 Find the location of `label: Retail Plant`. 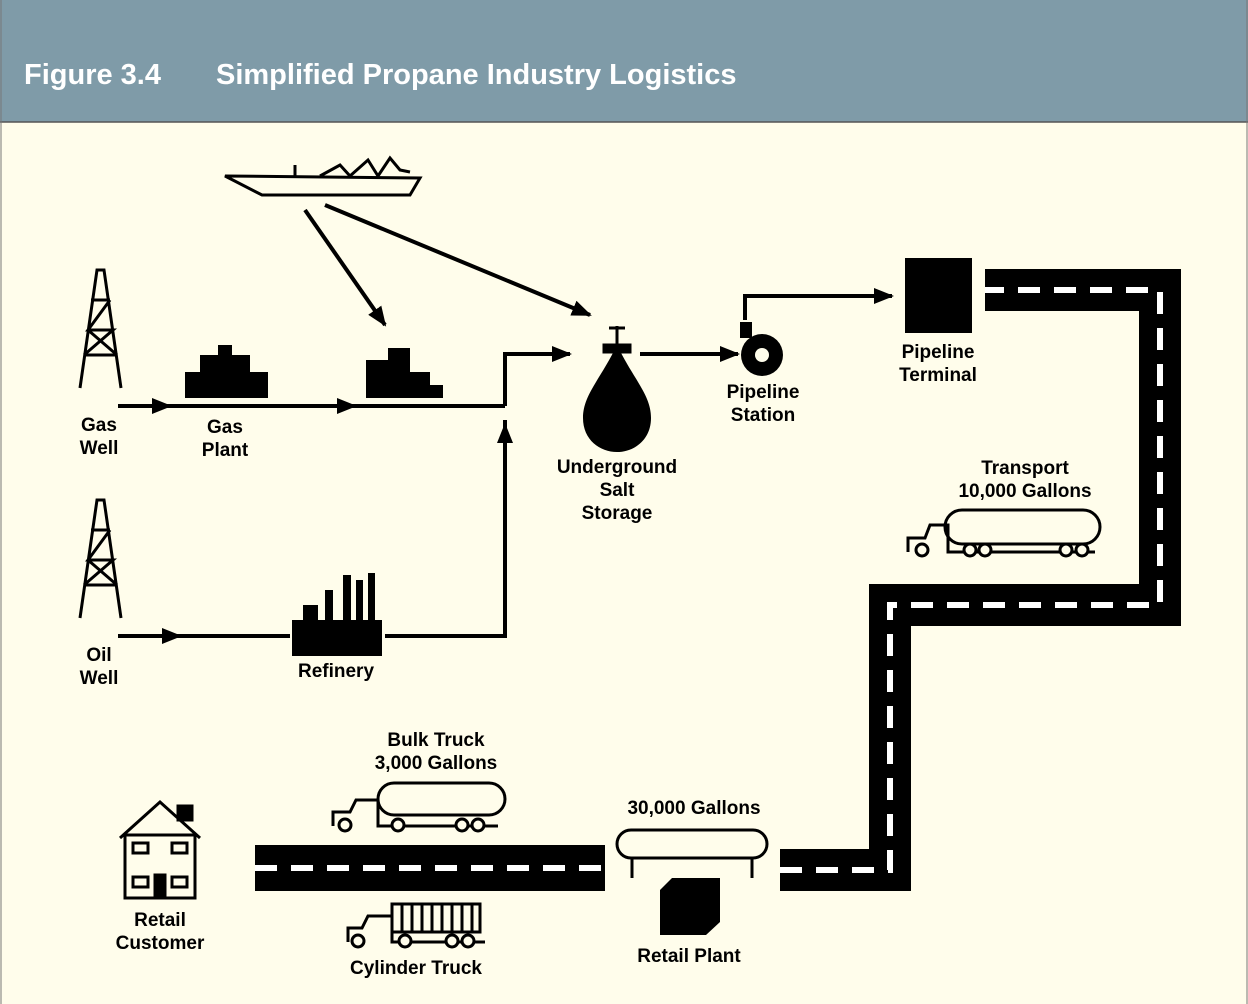

label: Retail Plant is located at coordinates (689, 956).